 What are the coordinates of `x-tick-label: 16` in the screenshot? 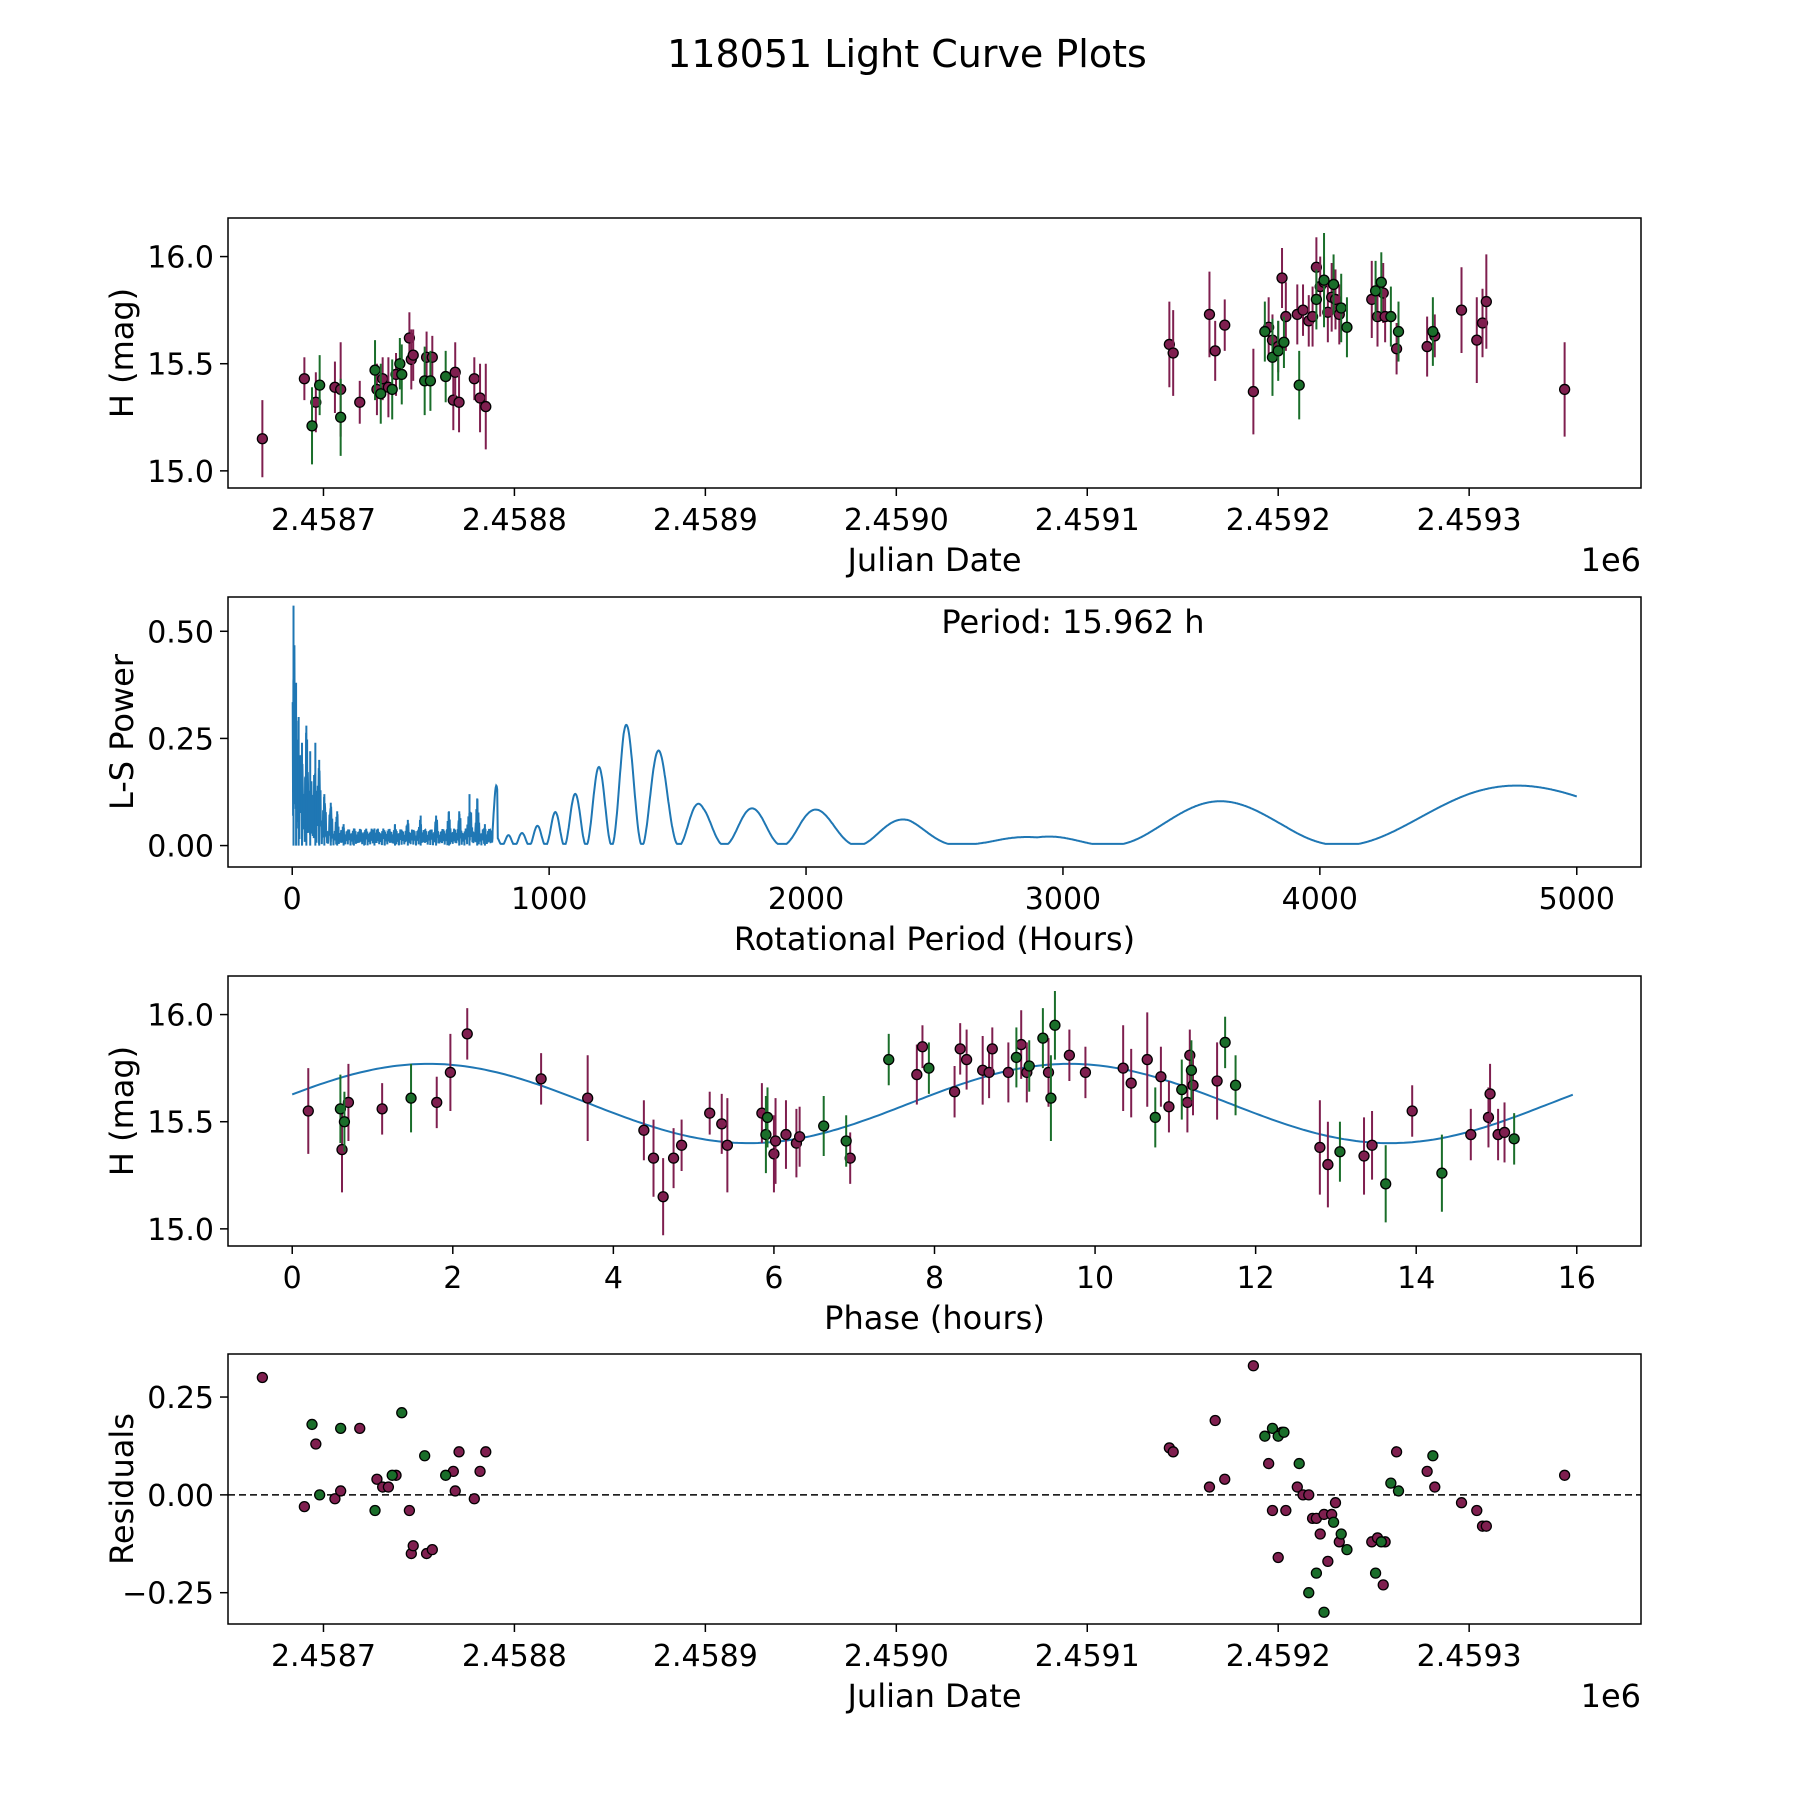 It's located at (1577, 1278).